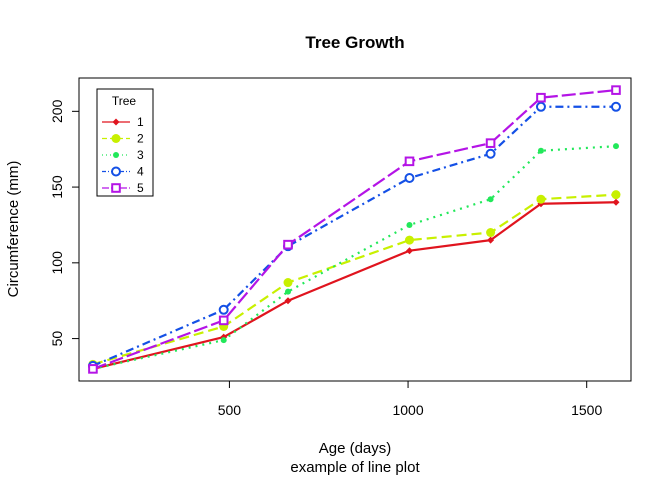 Image resolution: width=672 pixels, height=480 pixels. I want to click on x-tick-label: 500, so click(230, 410).